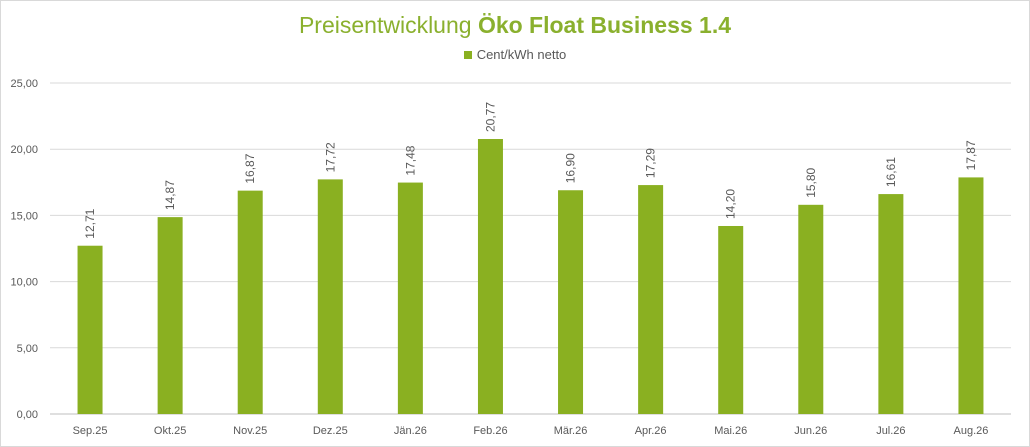 The image size is (1030, 447). What do you see at coordinates (651, 163) in the screenshot?
I see `data-label: 17,29` at bounding box center [651, 163].